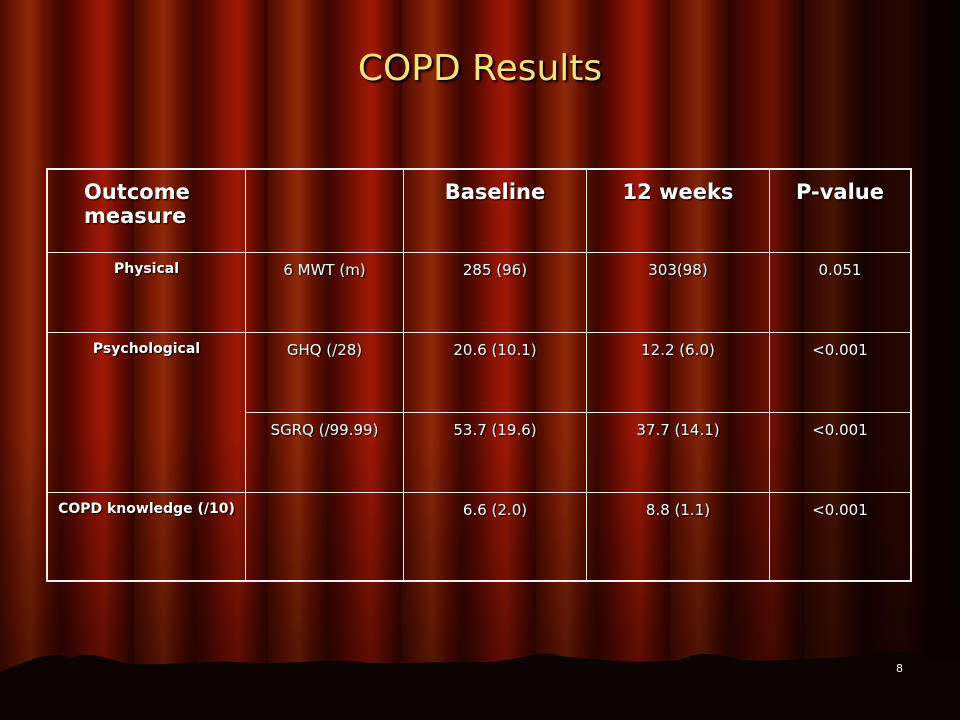  What do you see at coordinates (146, 292) in the screenshot?
I see `row-category: Physical` at bounding box center [146, 292].